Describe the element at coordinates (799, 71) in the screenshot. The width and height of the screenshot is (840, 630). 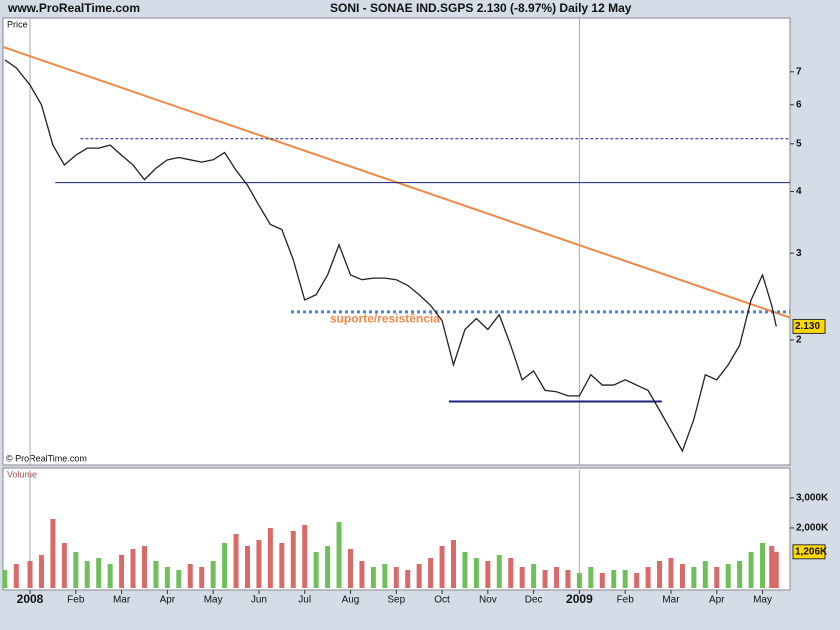
I see `y-tick-label: 7` at that location.